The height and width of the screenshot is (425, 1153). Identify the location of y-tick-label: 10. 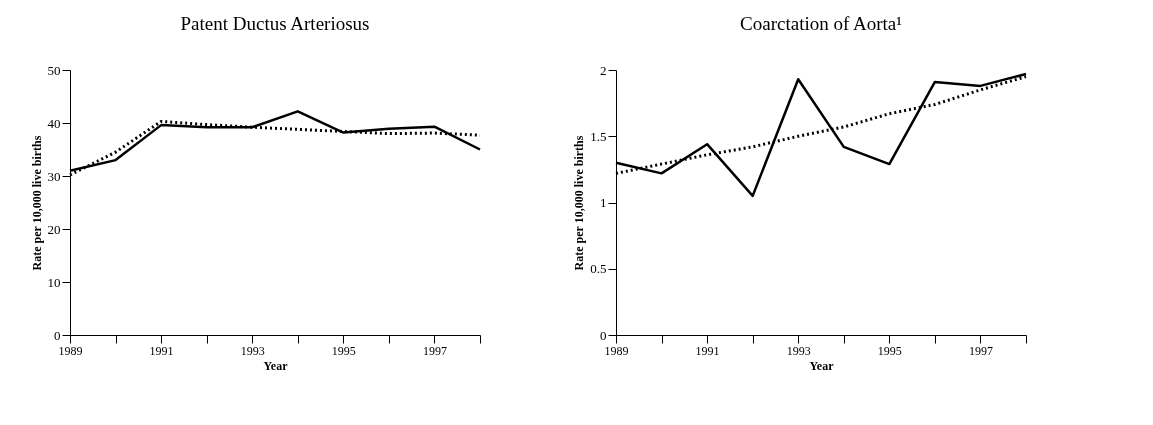
(54, 282).